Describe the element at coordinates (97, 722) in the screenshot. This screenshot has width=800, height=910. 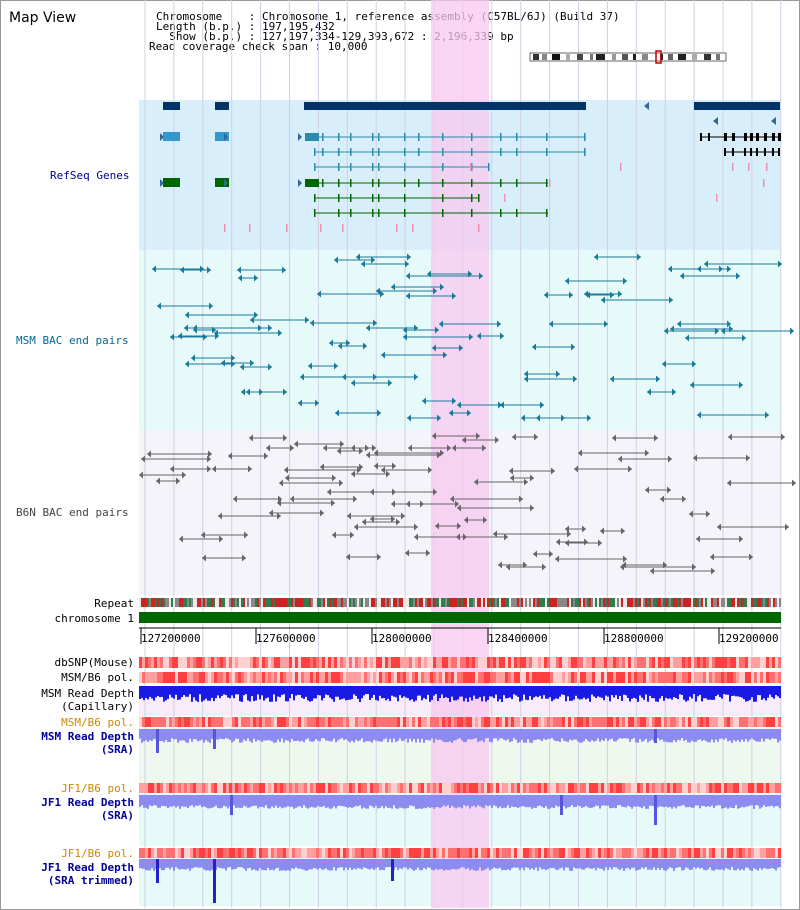
I see `track-label-msm-b6-pol-2: MSM/B6 pol.` at that location.